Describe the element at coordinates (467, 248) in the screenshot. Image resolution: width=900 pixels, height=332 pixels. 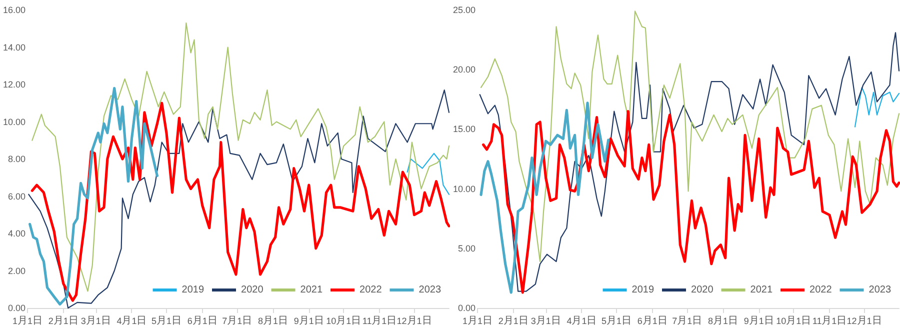
I see `y-tick-label: 5.00` at that location.